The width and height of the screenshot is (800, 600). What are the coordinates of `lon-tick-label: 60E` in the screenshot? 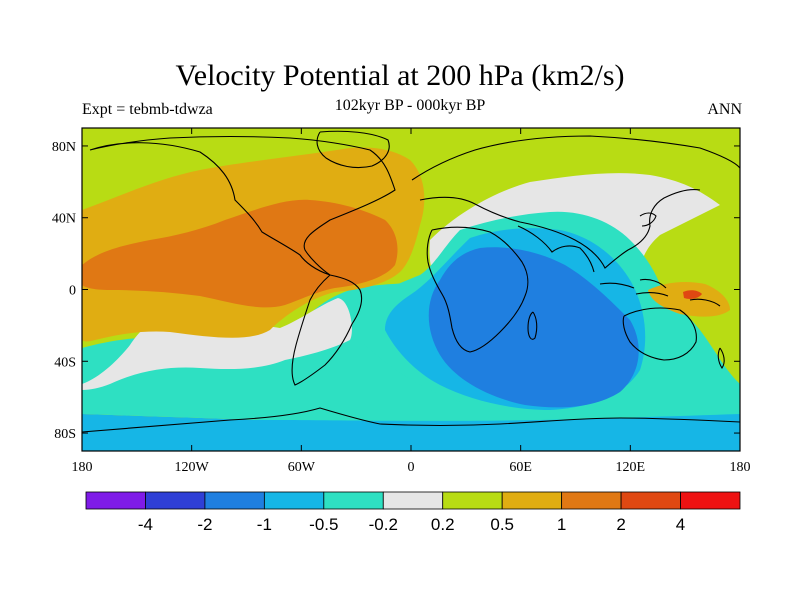 It's located at (520, 467).